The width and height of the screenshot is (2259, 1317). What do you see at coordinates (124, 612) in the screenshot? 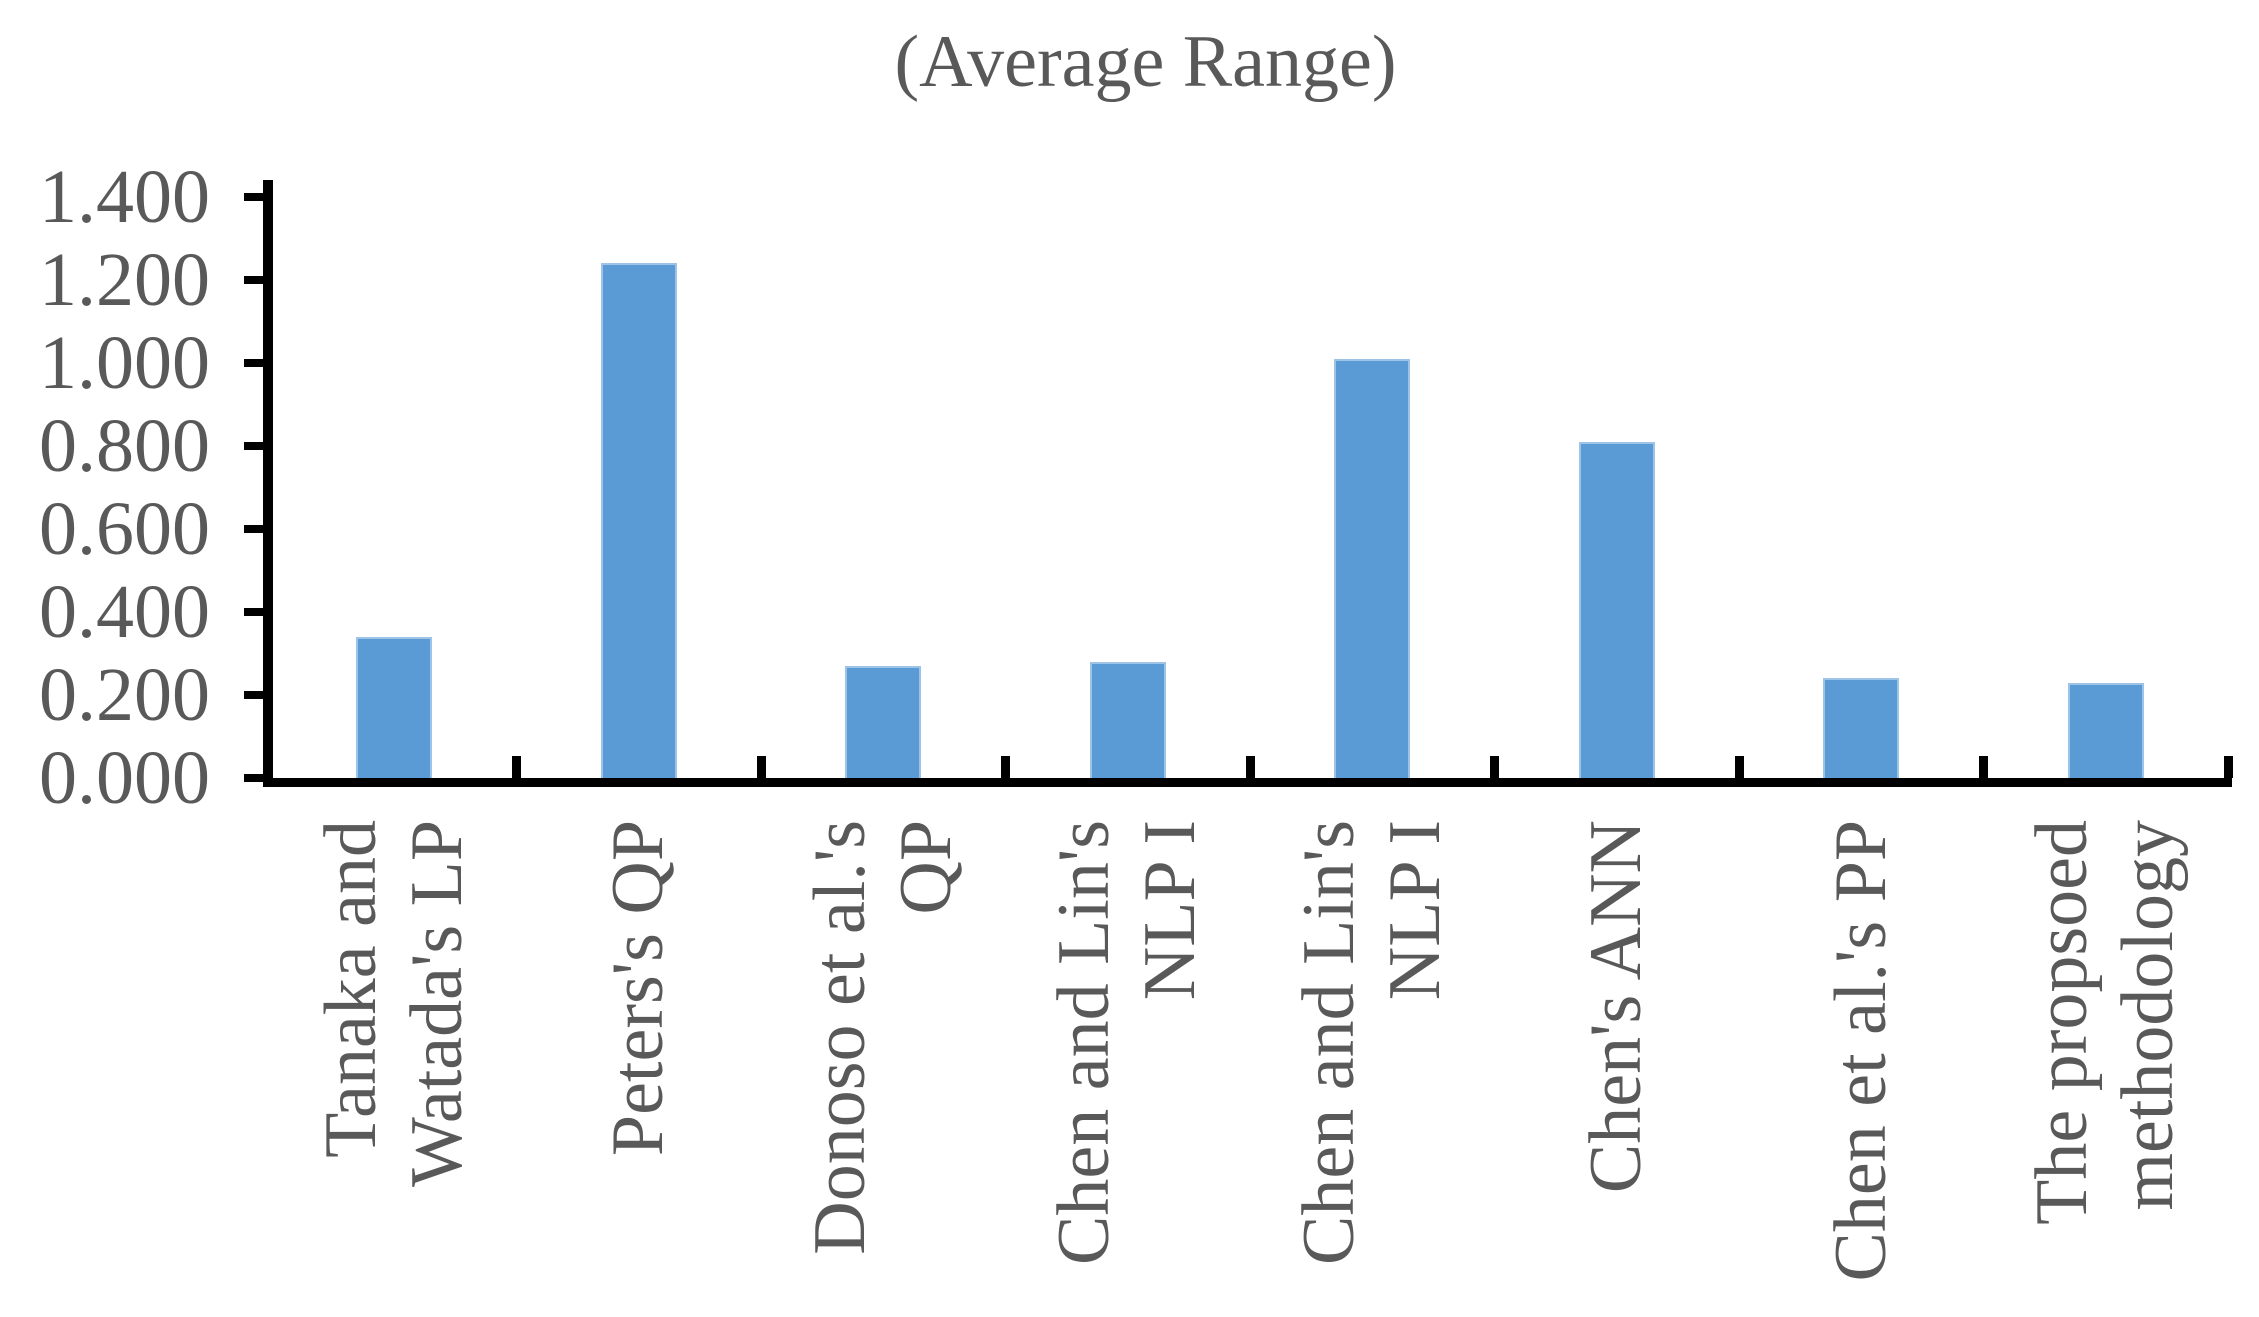
I see `y-axis-tick-label: 0.400` at bounding box center [124, 612].